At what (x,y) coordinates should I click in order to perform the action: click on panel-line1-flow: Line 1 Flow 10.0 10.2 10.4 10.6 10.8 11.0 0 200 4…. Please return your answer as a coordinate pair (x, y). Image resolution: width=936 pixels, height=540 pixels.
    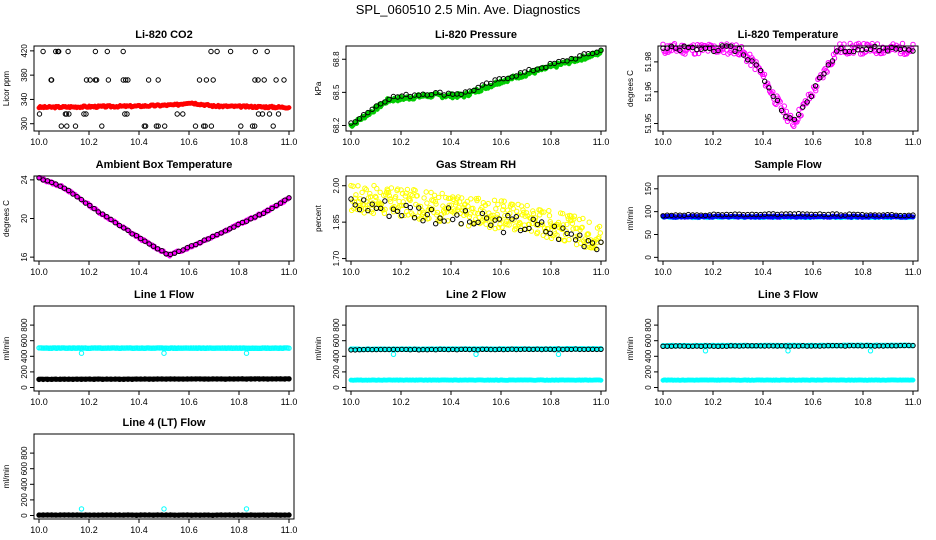
    Looking at the image, I should click on (149, 348).